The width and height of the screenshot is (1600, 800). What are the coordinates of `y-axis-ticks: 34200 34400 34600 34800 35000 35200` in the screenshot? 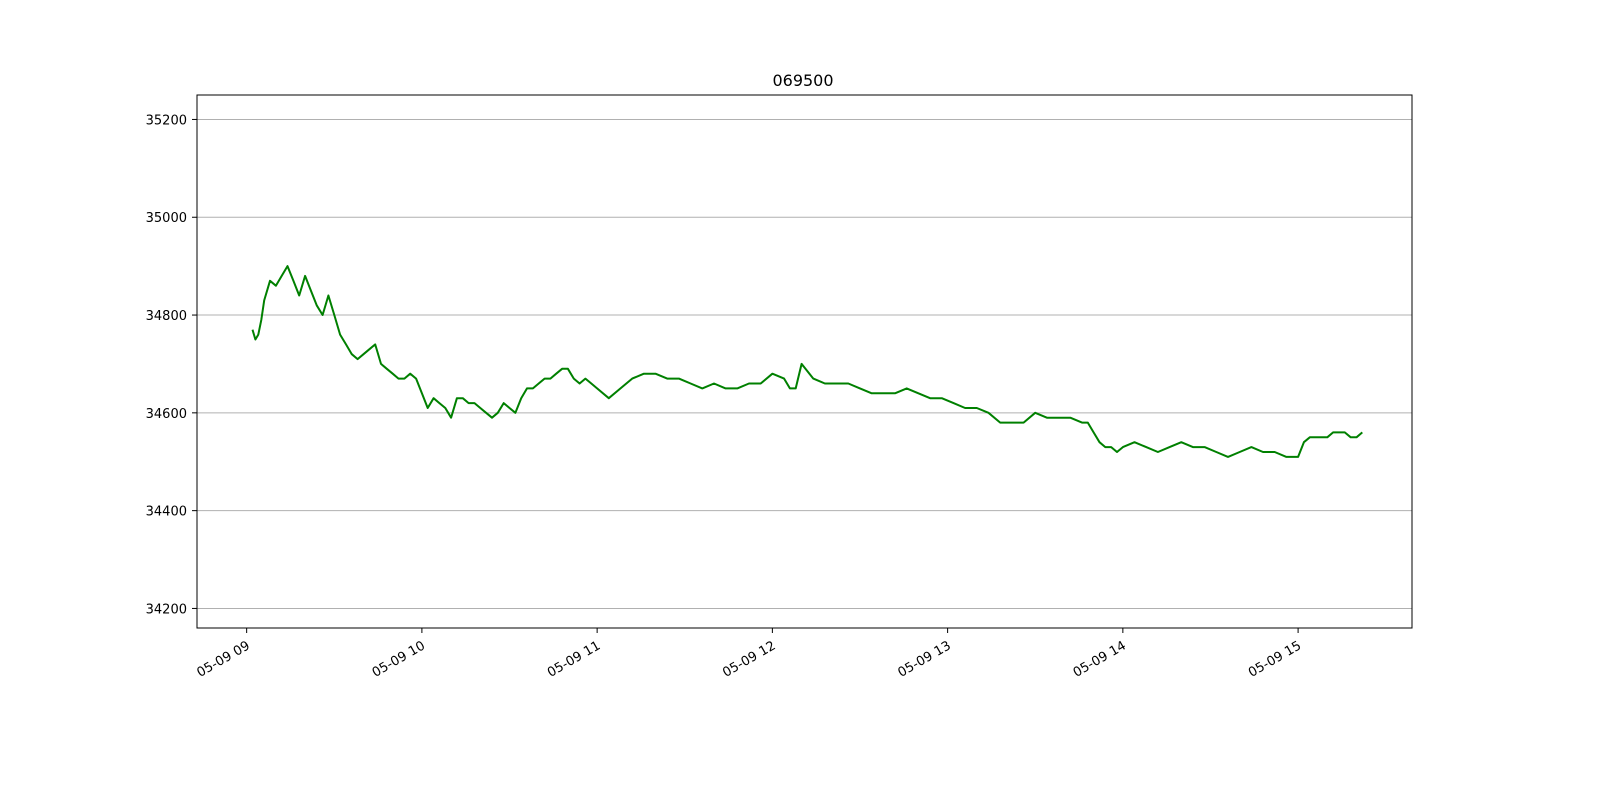 It's located at (171, 365).